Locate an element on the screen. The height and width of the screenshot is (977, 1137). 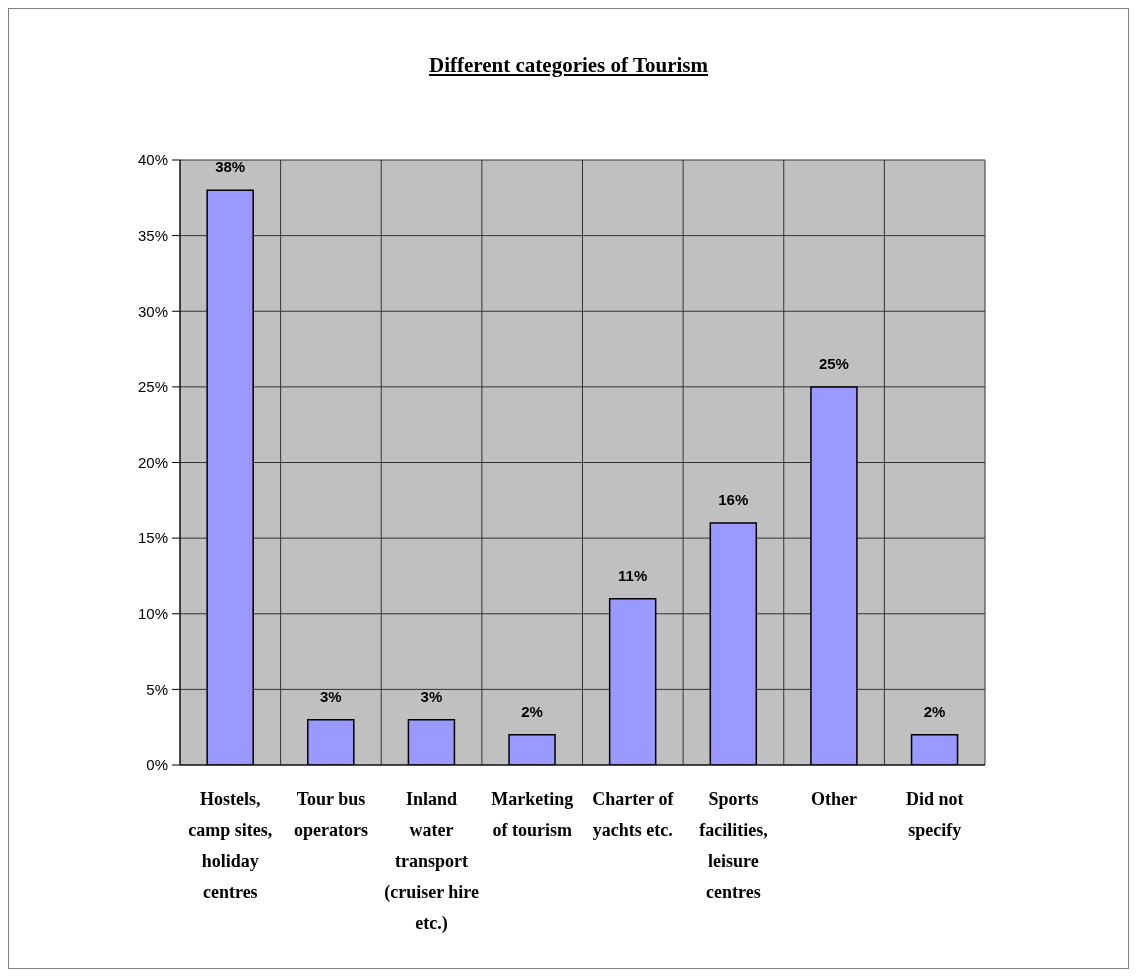
data-label: 11% is located at coordinates (633, 575).